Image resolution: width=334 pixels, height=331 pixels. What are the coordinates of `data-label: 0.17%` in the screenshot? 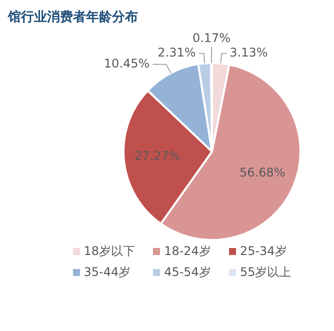 It's located at (211, 38).